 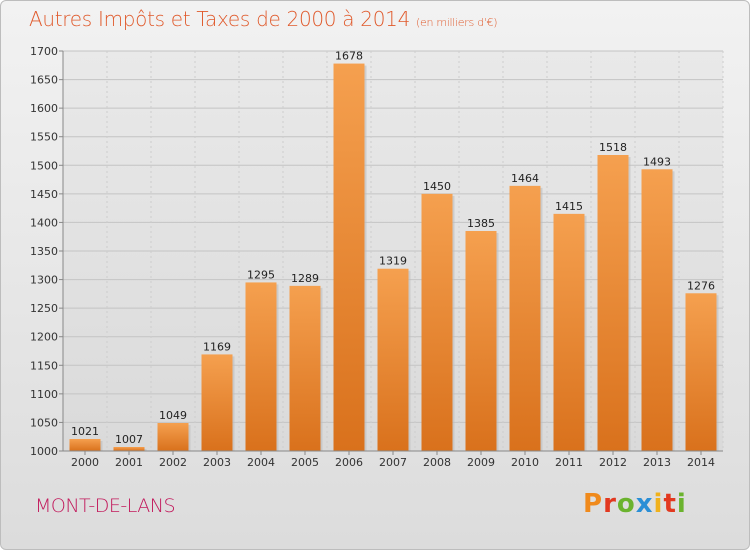 What do you see at coordinates (657, 161) in the screenshot?
I see `bar-value-label: 1493` at bounding box center [657, 161].